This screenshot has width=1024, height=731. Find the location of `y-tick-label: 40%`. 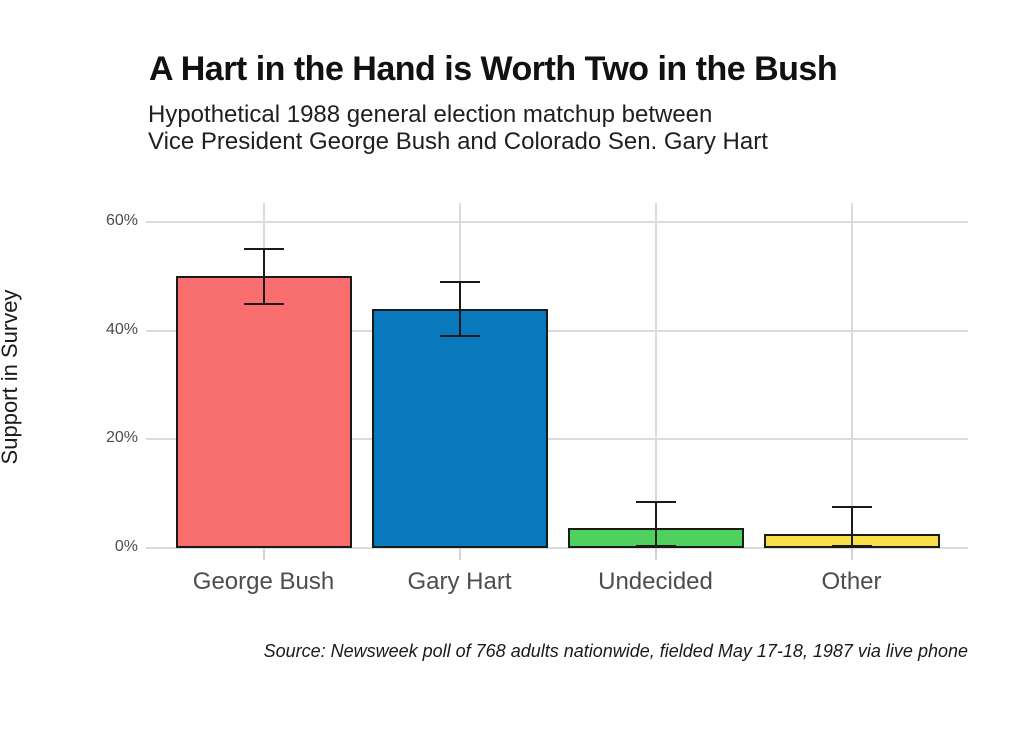

y-tick-label: 40% is located at coordinates (121, 329).